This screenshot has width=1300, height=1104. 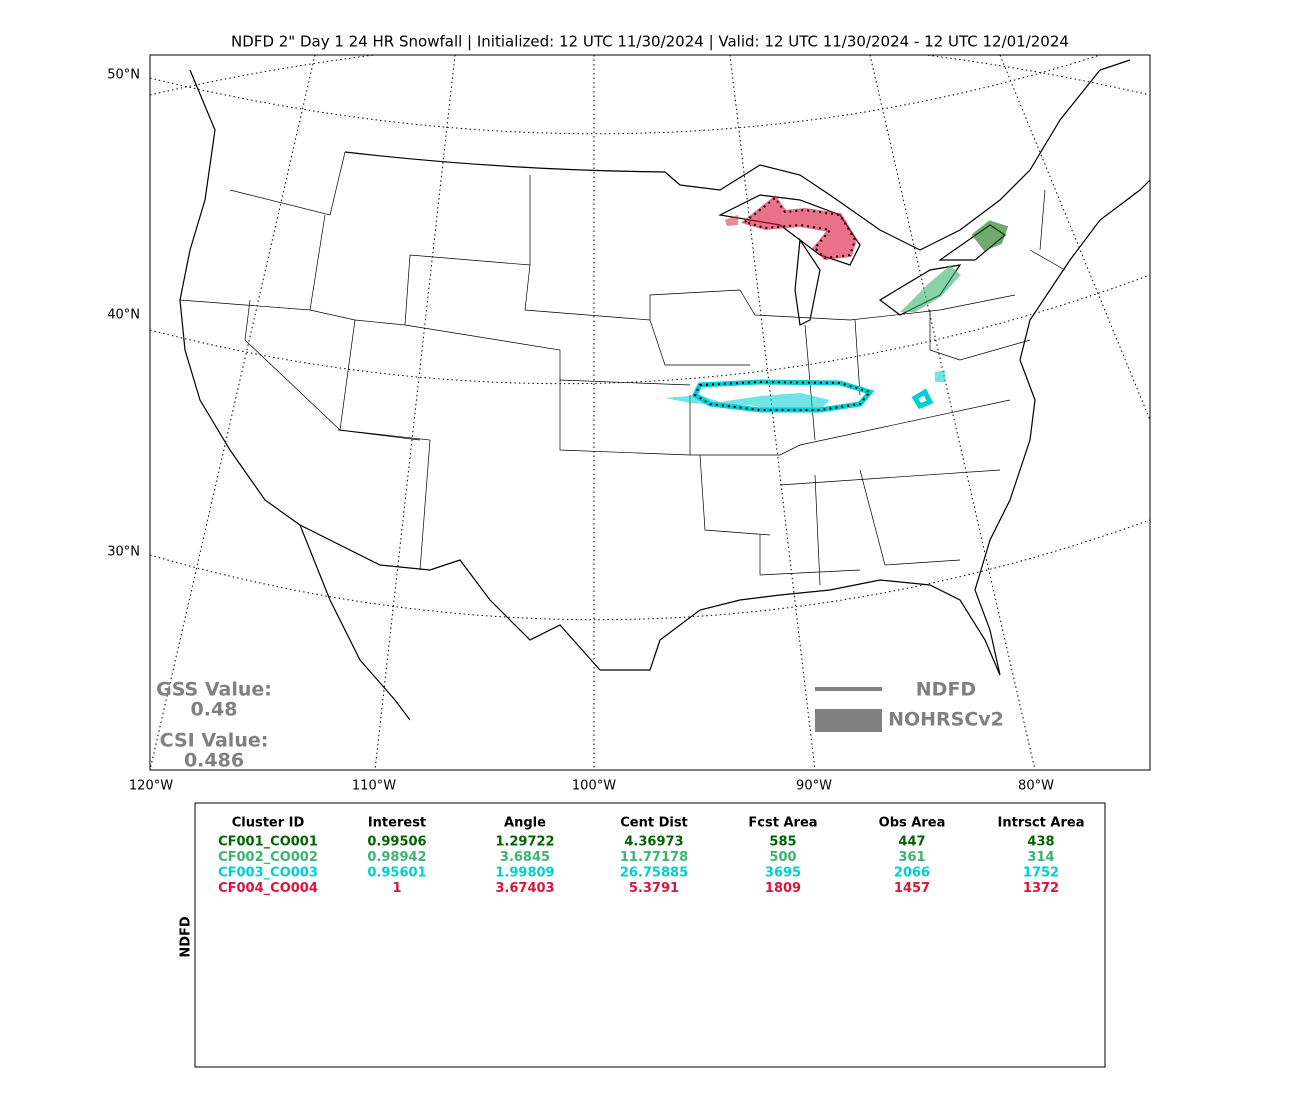 I want to click on table-cell: 0.98942, so click(x=396, y=857).